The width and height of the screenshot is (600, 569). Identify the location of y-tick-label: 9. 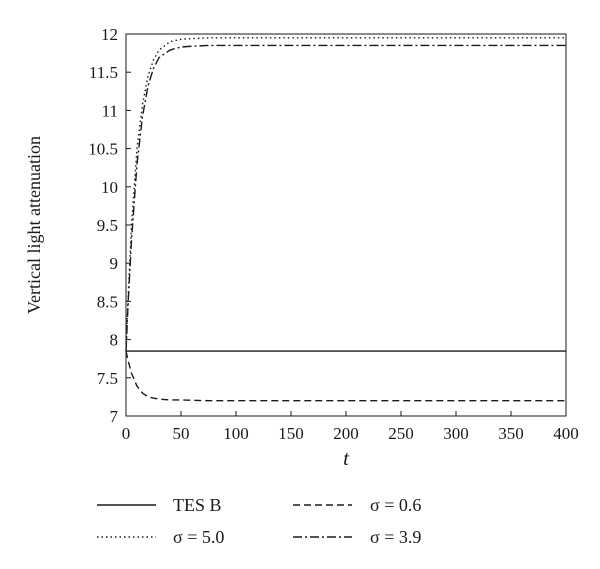
(114, 263).